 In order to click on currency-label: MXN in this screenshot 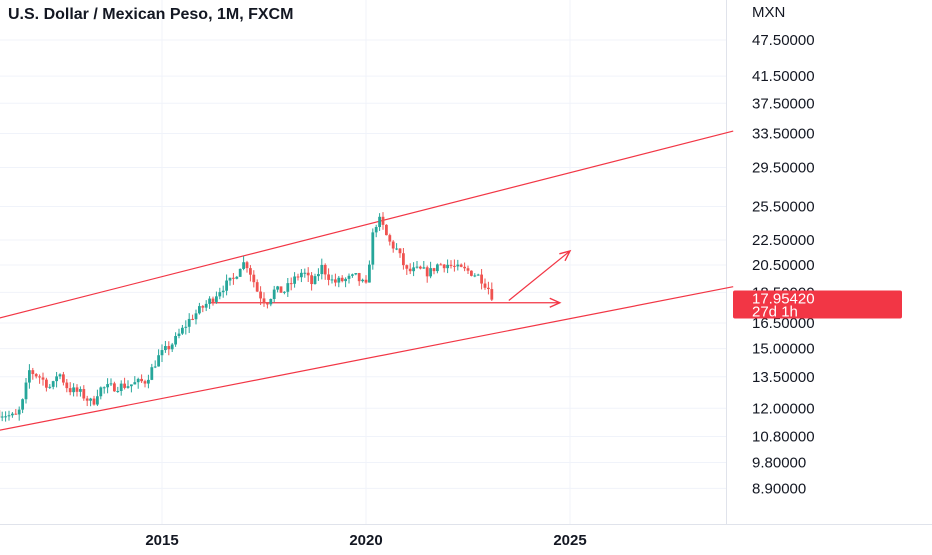, I will do `click(768, 12)`.